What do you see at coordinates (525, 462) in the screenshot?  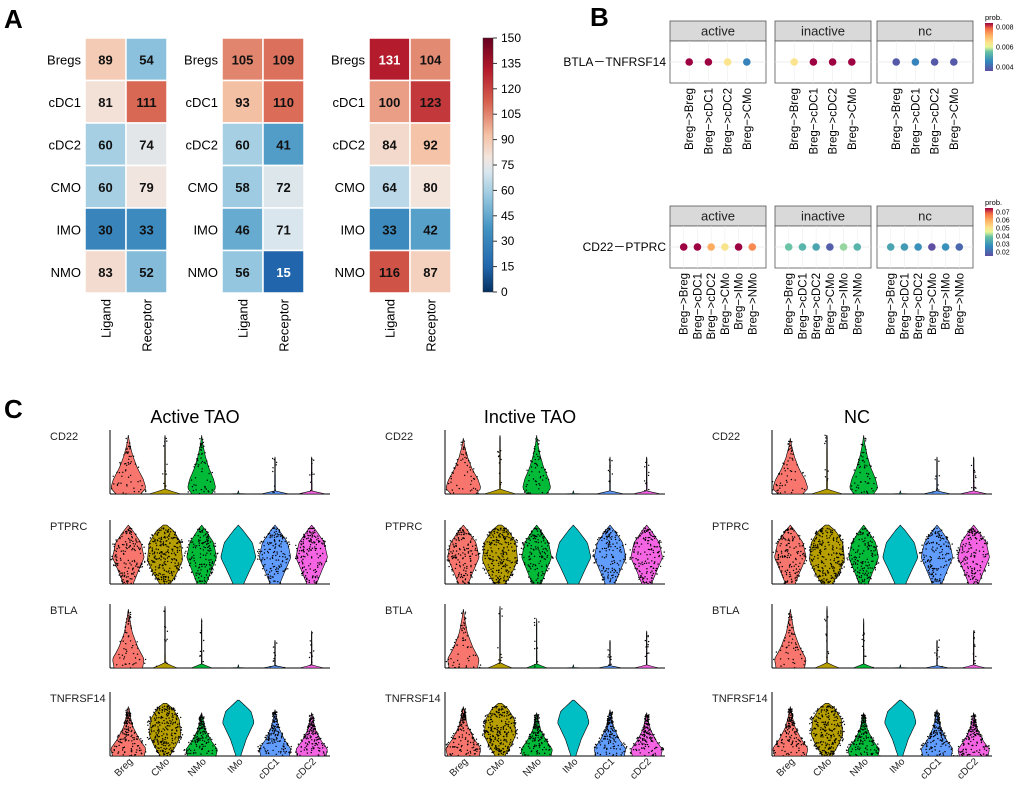 I see `violin-row-cd22: CD22` at bounding box center [525, 462].